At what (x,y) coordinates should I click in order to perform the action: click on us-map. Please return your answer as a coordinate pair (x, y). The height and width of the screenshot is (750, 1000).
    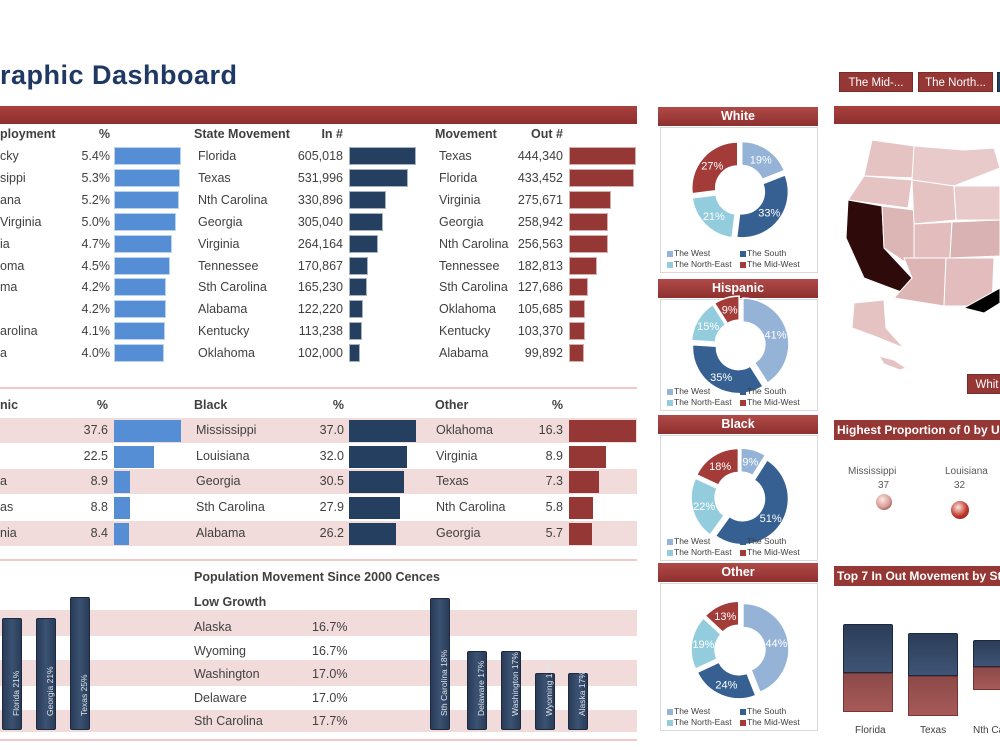
    Looking at the image, I should click on (917, 250).